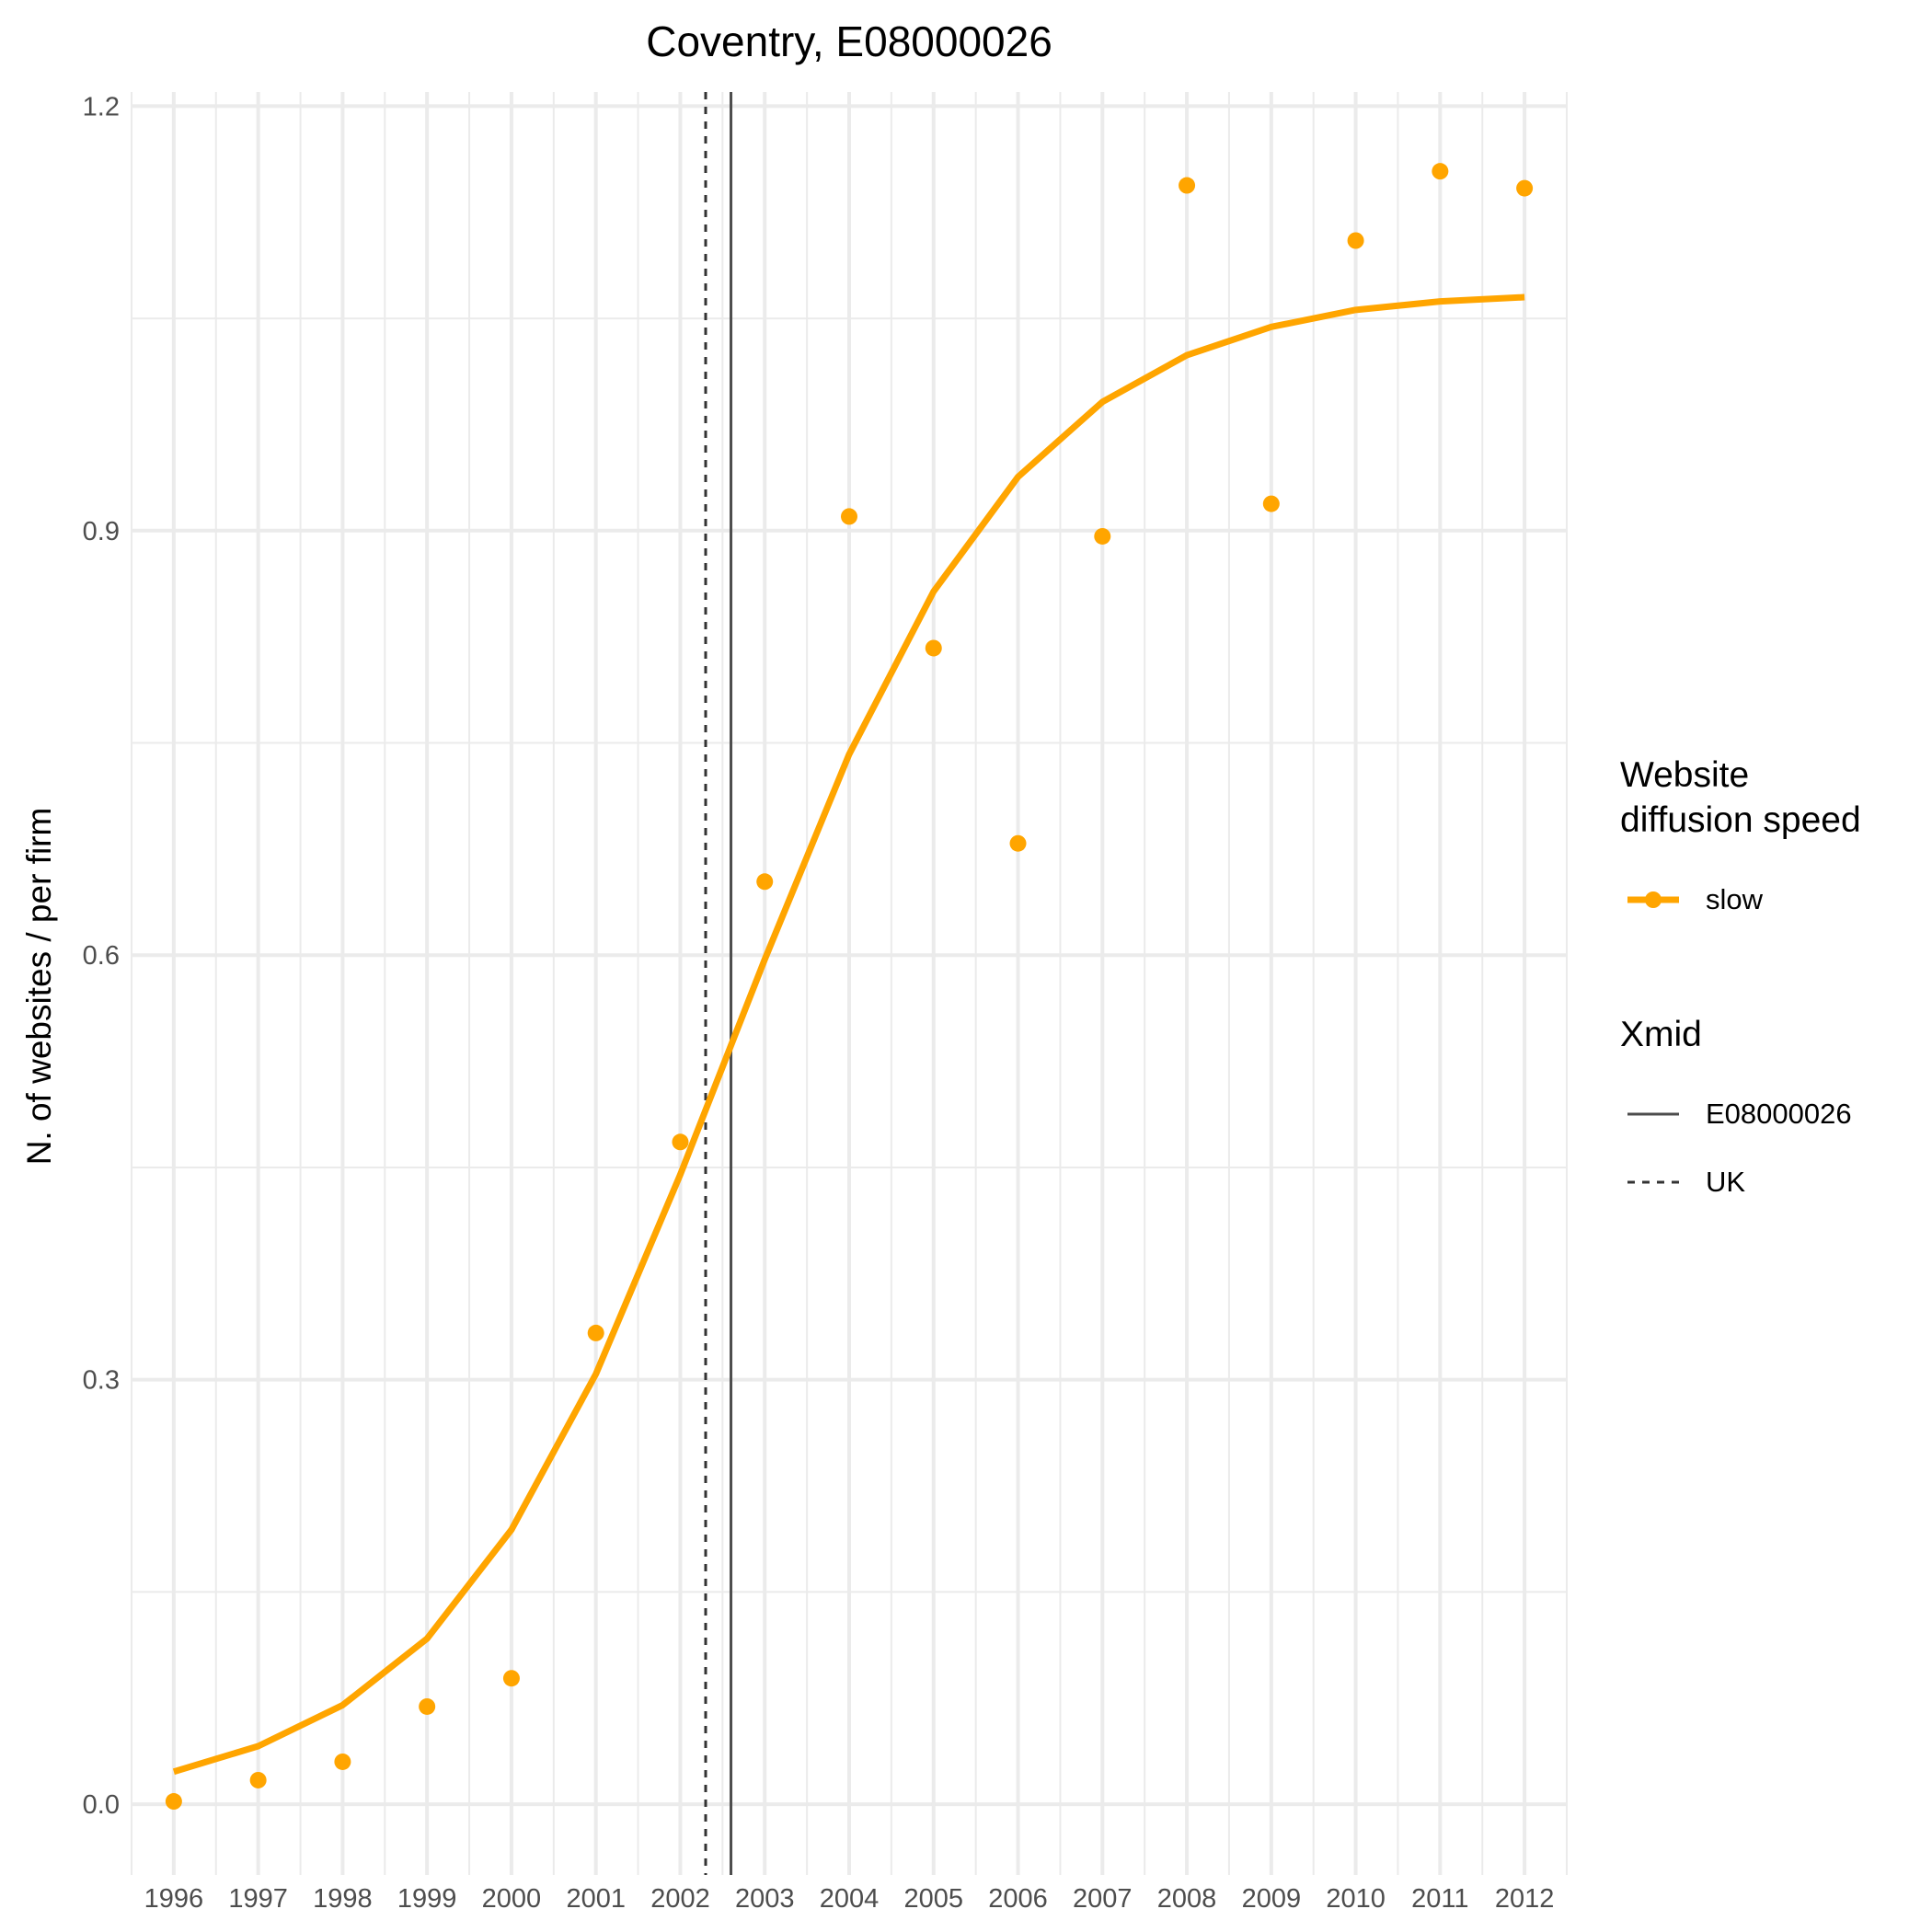 Image resolution: width=1932 pixels, height=1932 pixels. I want to click on x-tick-label: 1998, so click(343, 1899).